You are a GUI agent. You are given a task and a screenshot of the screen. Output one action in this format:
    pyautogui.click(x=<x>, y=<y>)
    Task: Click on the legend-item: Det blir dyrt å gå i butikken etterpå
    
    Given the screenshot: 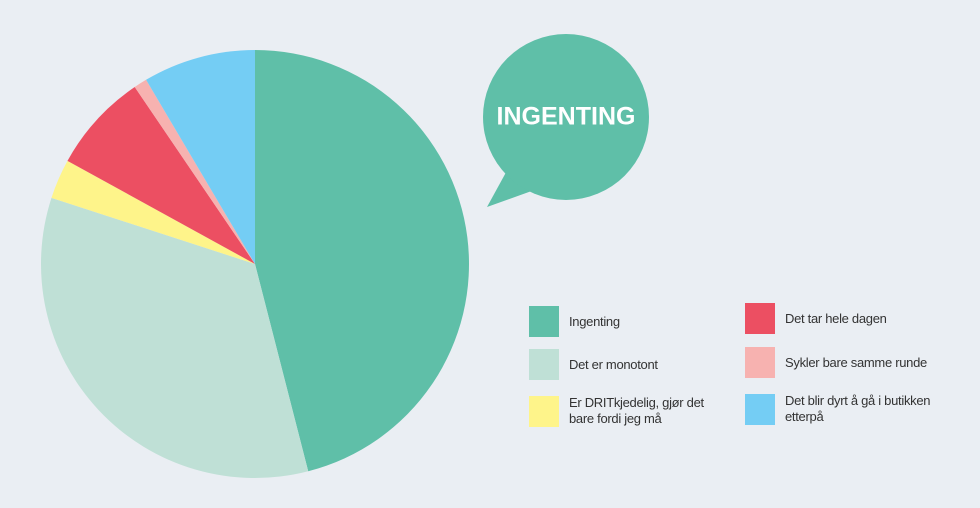 What is the action you would take?
    pyautogui.click(x=845, y=409)
    